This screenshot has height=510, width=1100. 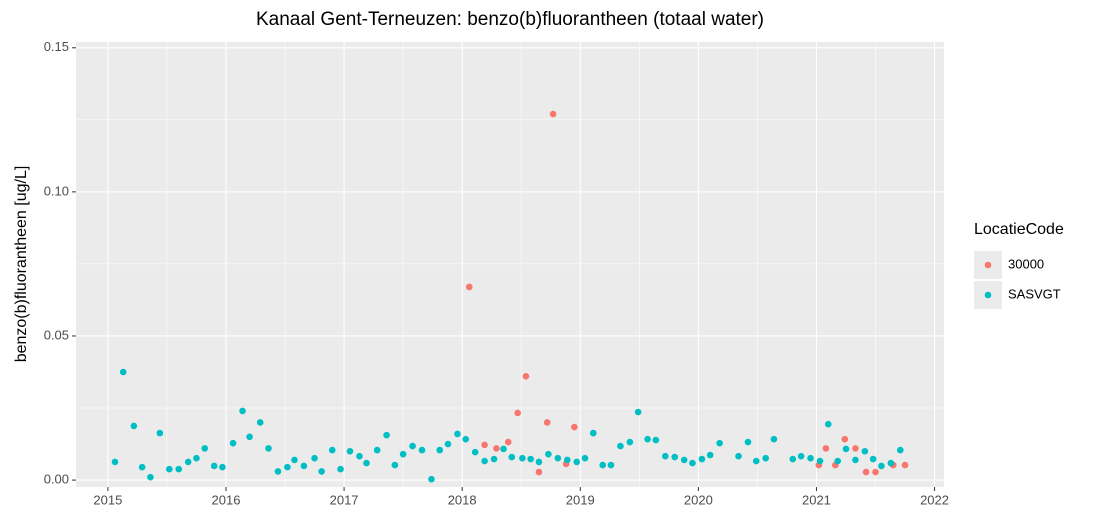 I want to click on y-tick-label: 0.05, so click(x=56, y=334).